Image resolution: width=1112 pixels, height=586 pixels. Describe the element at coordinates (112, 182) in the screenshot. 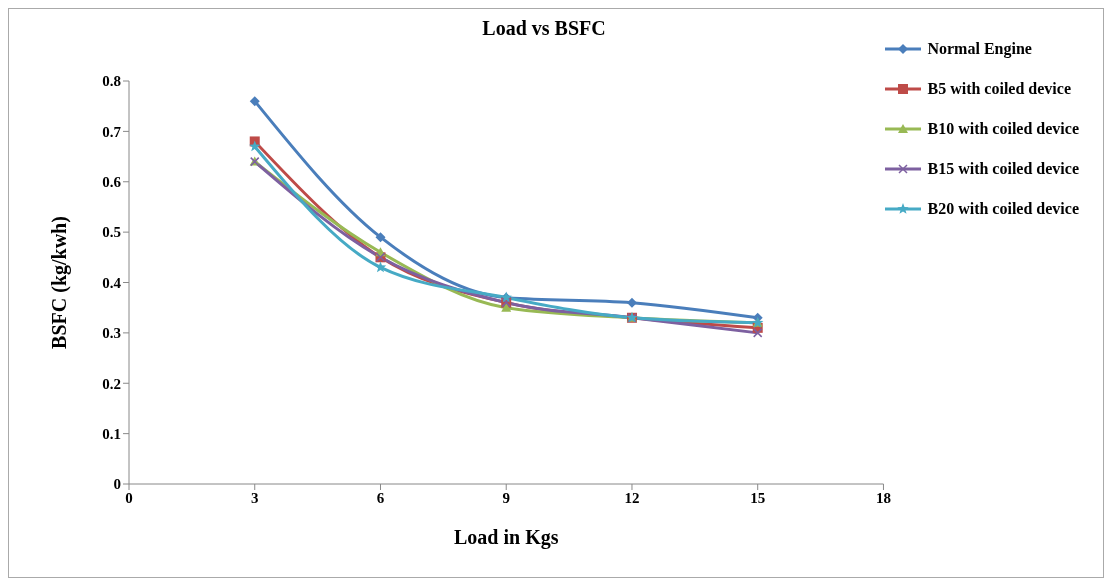

I see `y-tick-label: 0.6` at that location.